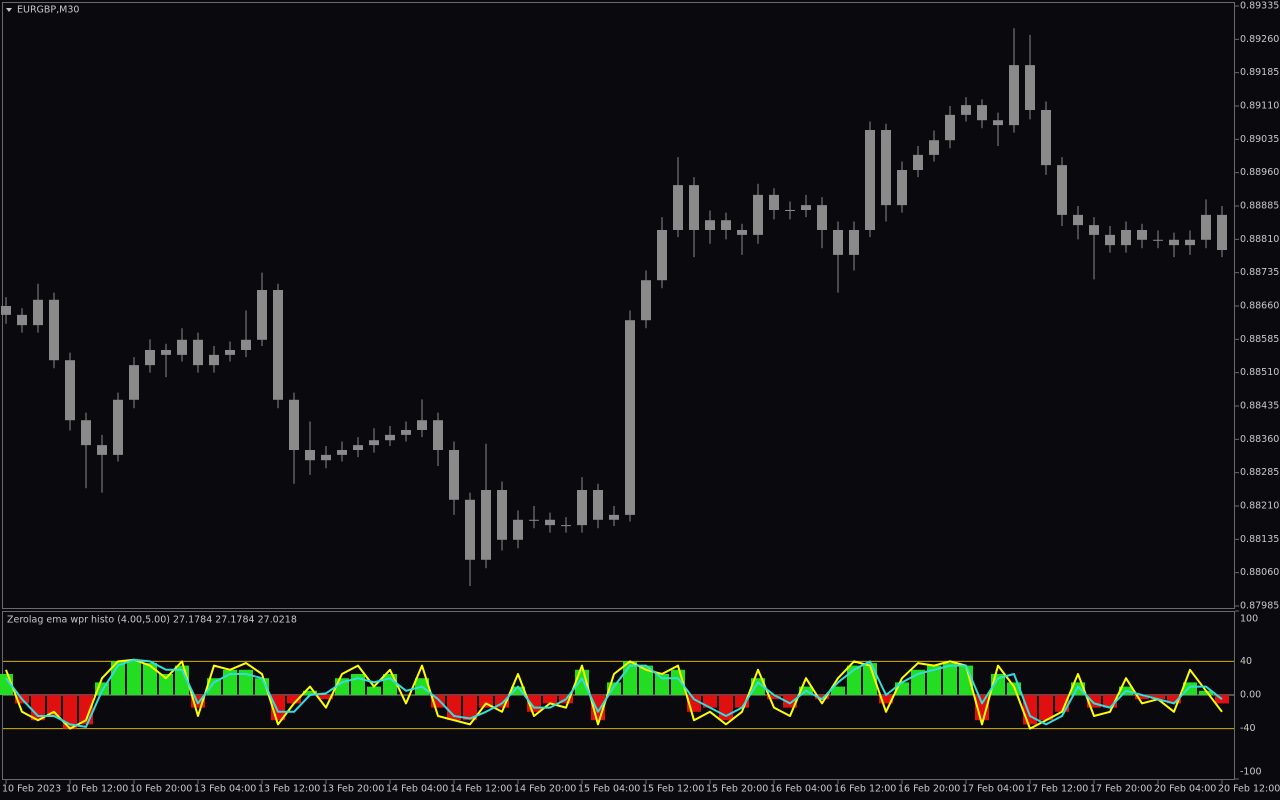 This screenshot has width=1280, height=800. Describe the element at coordinates (1259, 539) in the screenshot. I see `y-tick-label: 0.88135` at that location.